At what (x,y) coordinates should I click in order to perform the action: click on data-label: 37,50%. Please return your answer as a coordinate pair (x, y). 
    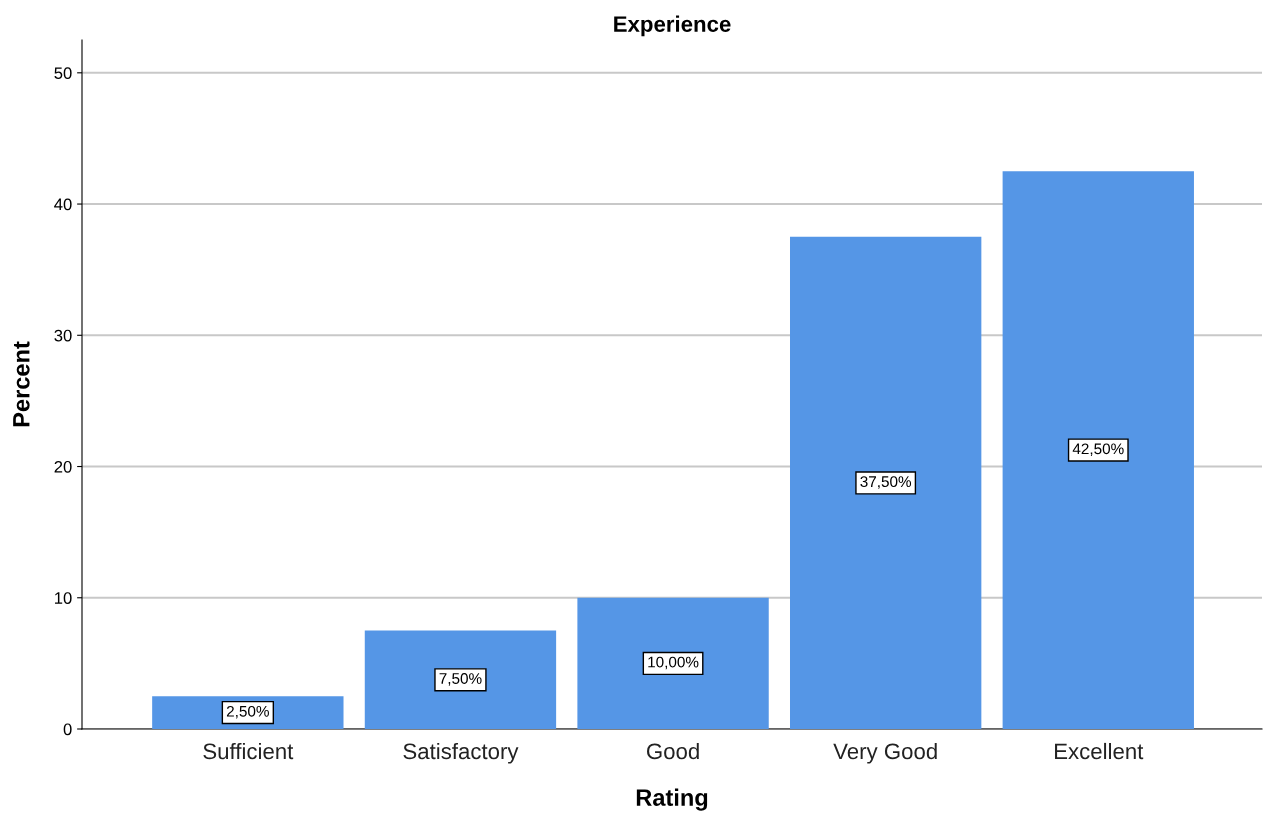
    Looking at the image, I should click on (886, 482).